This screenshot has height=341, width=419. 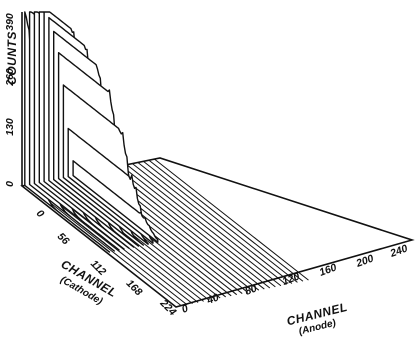 I want to click on counts-axis-title: COUNTS, so click(x=12, y=58).